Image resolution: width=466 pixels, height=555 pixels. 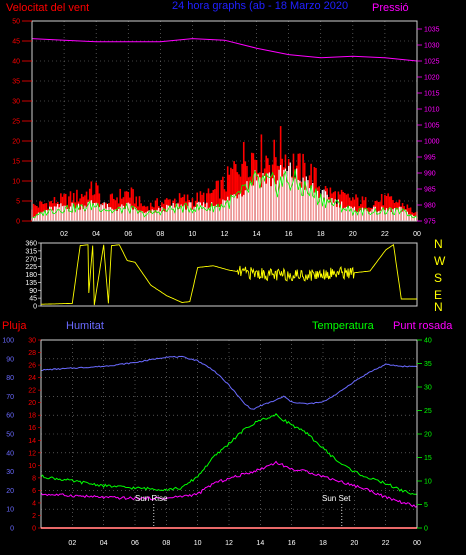 What do you see at coordinates (430, 174) in the screenshot?
I see `pressure-tick-label: 990` at bounding box center [430, 174].